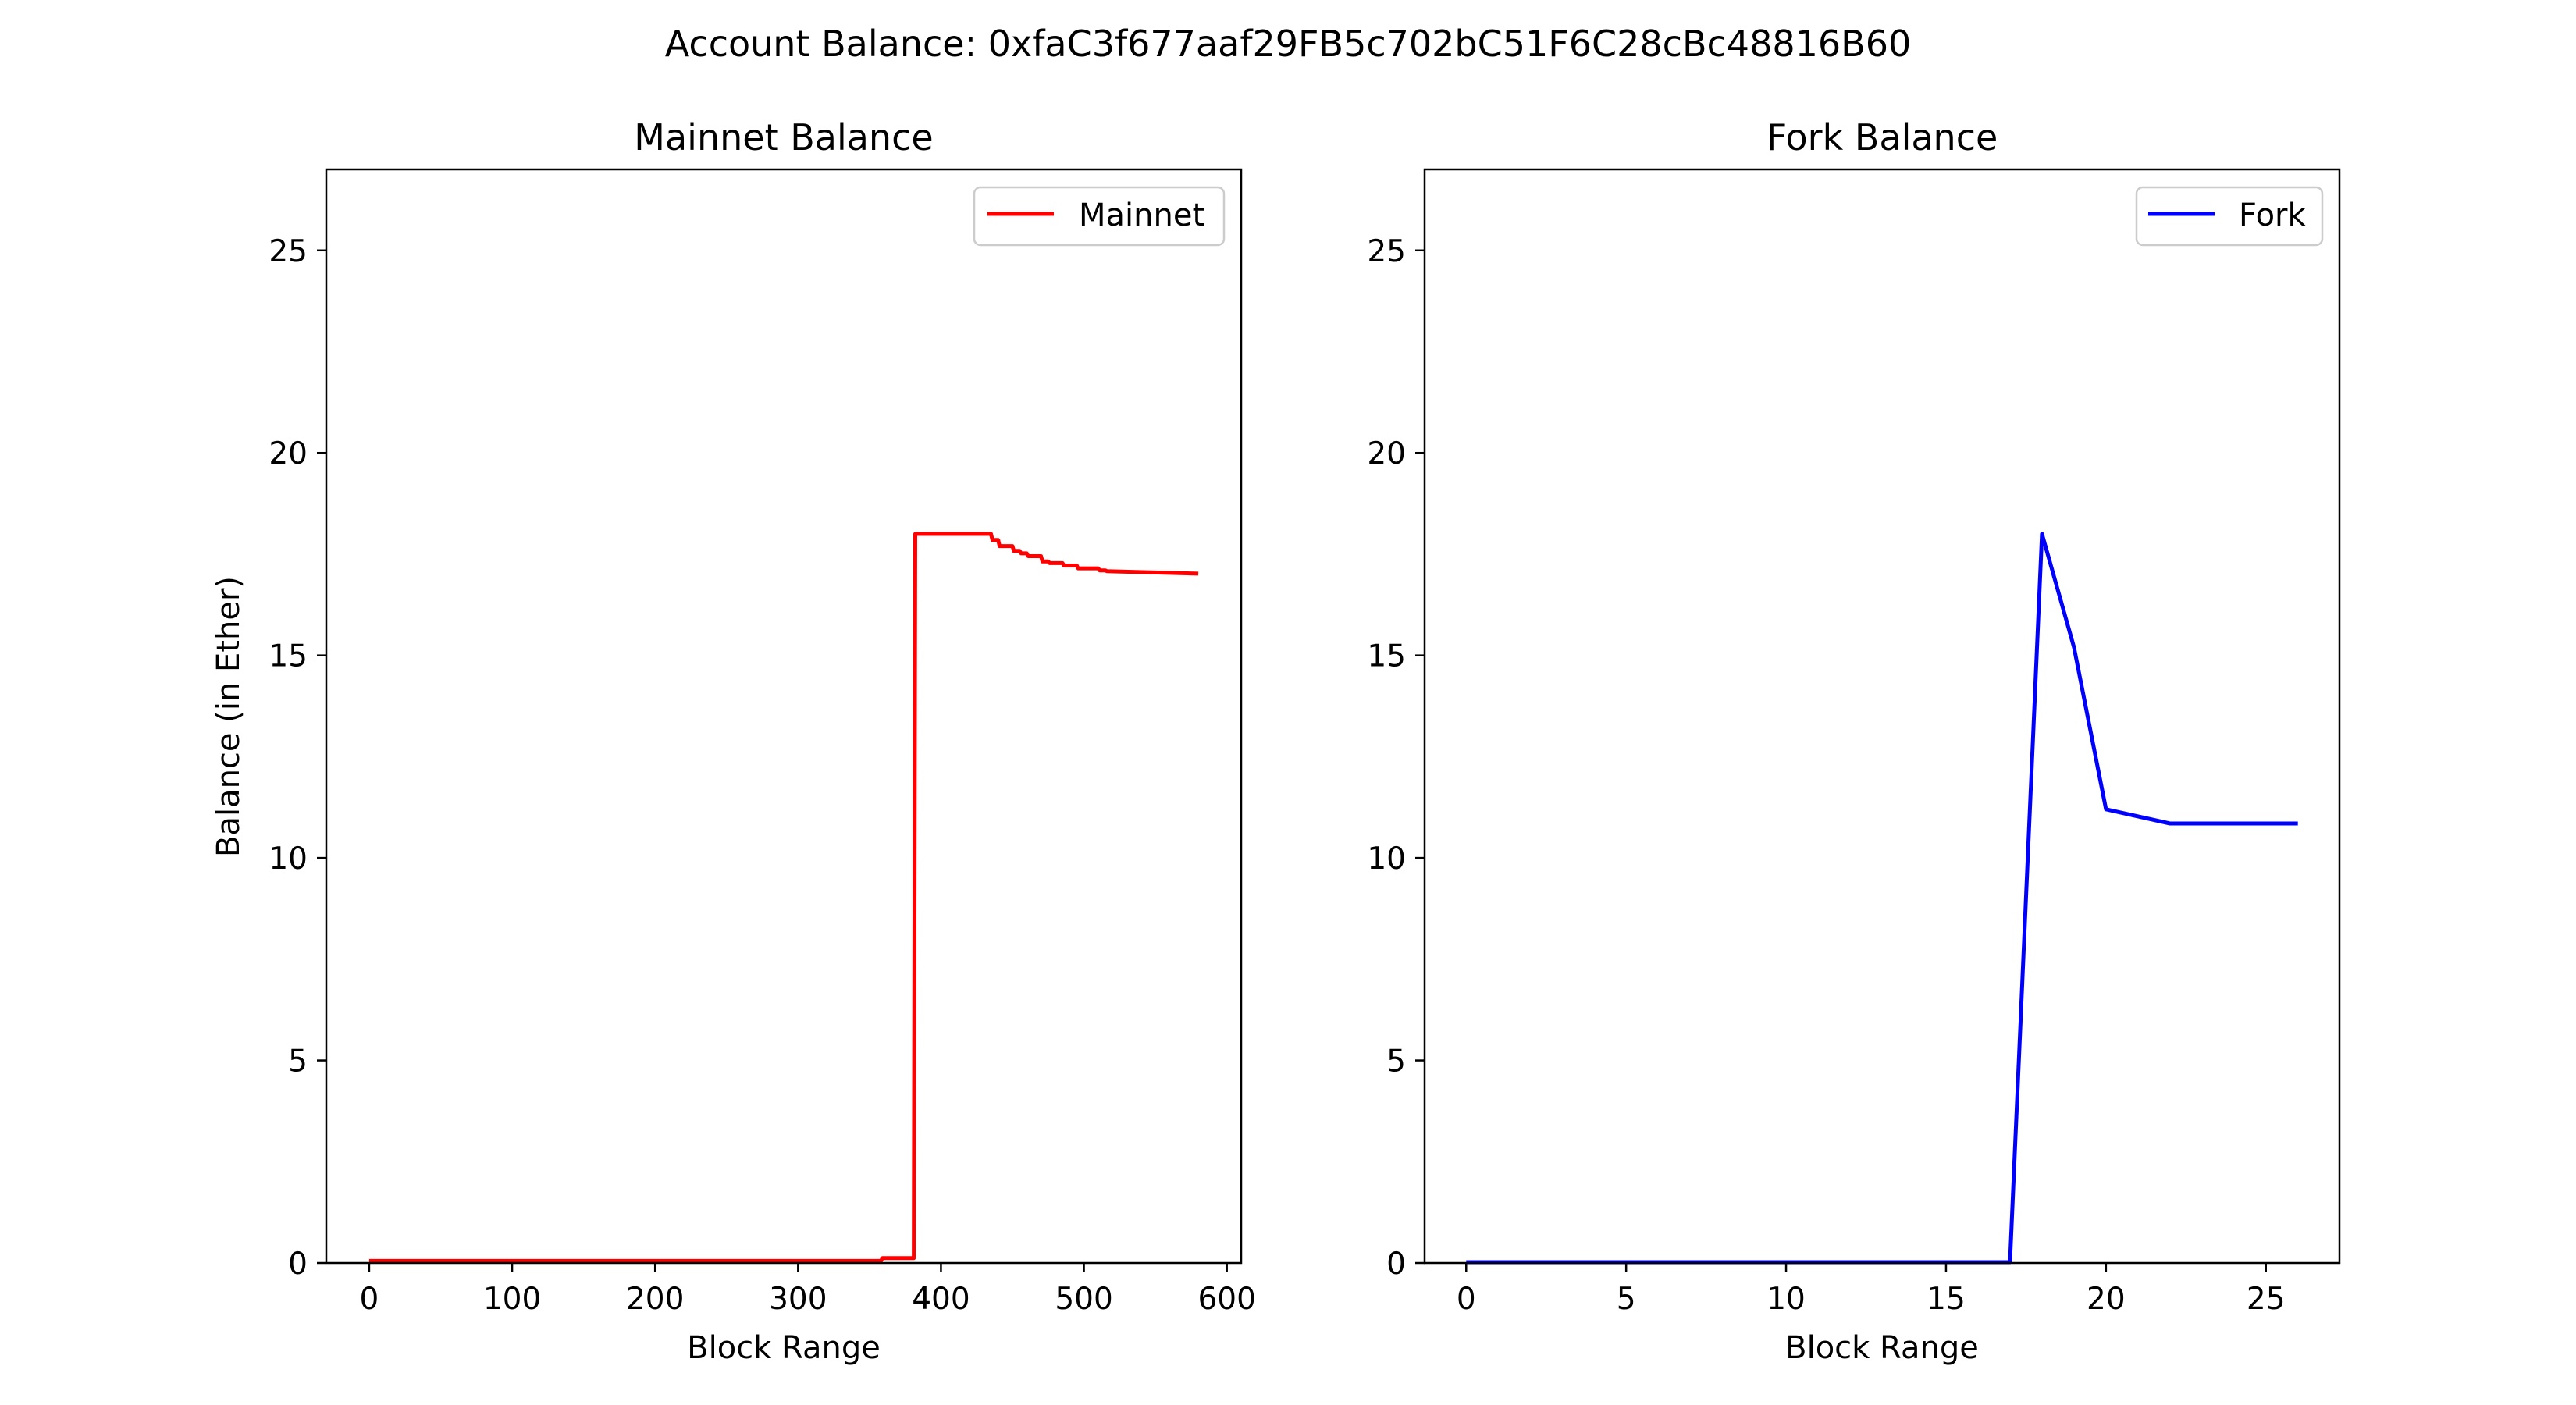 This screenshot has height=1405, width=2576. Describe the element at coordinates (1386, 252) in the screenshot. I see `fork-ytick-label-5: 25` at that location.